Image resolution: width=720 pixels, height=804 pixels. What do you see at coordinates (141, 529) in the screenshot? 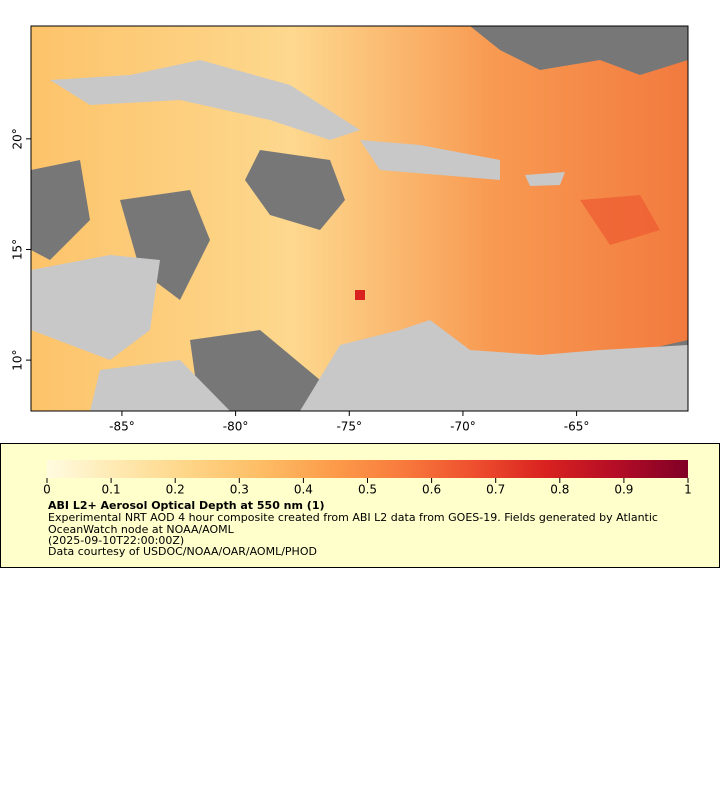
I see `legend-line: OceanWatch node at NOAA/AOML` at bounding box center [141, 529].